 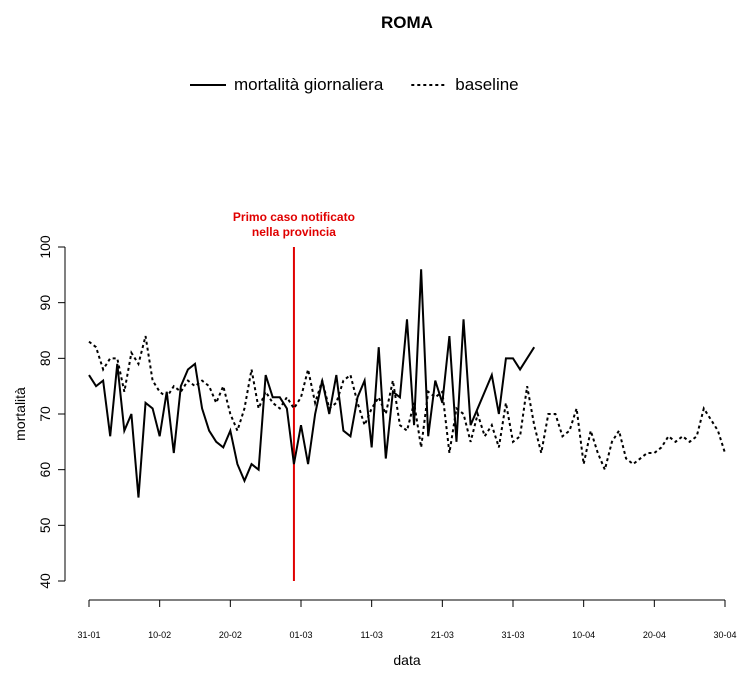 I want to click on x-tick-label: 01-03, so click(x=300, y=635).